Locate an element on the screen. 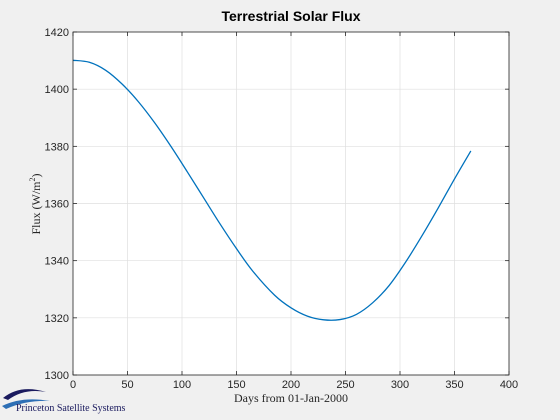 The image size is (560, 420). y-tick-label: 1420 is located at coordinates (57, 33).